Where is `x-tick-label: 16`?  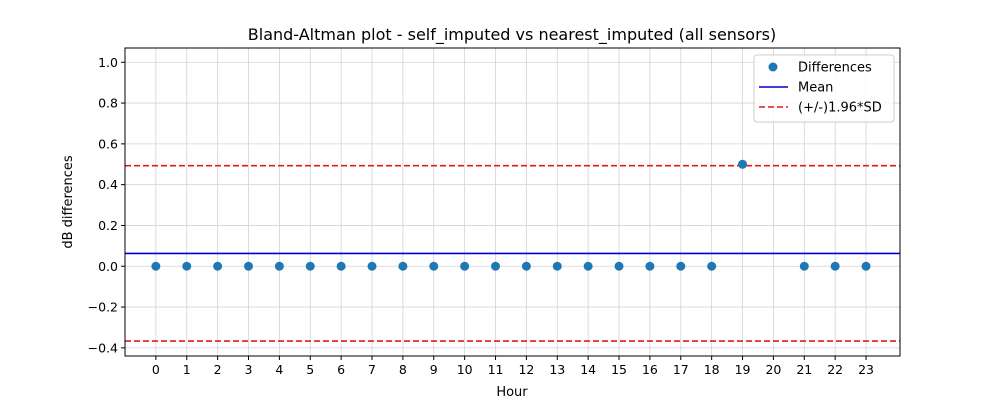
x-tick-label: 16 is located at coordinates (650, 369).